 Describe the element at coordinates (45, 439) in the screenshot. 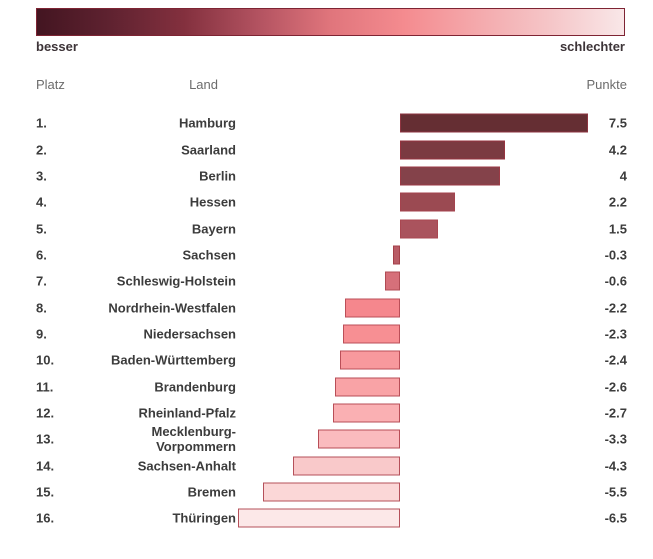

I see `rank-label: 13.` at that location.